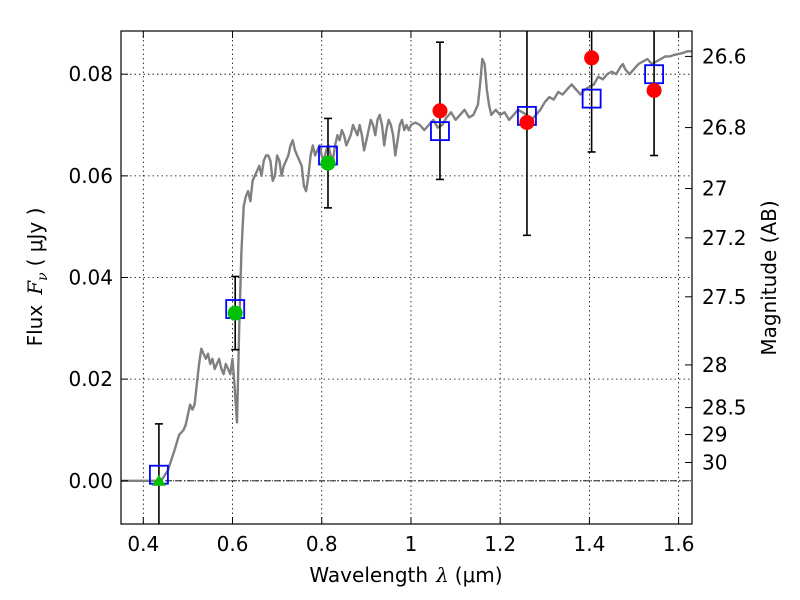 Image resolution: width=800 pixels, height=600 pixels. What do you see at coordinates (724, 297) in the screenshot?
I see `magnitude-tick-label: 27.5` at bounding box center [724, 297].